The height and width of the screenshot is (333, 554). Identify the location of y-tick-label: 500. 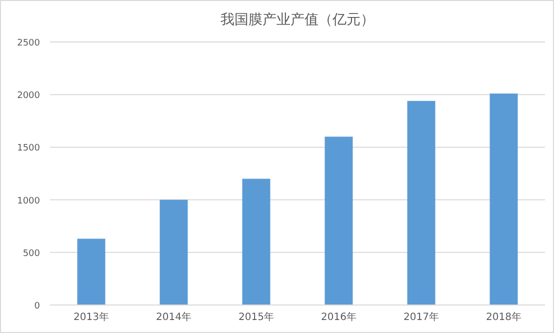
(31, 253).